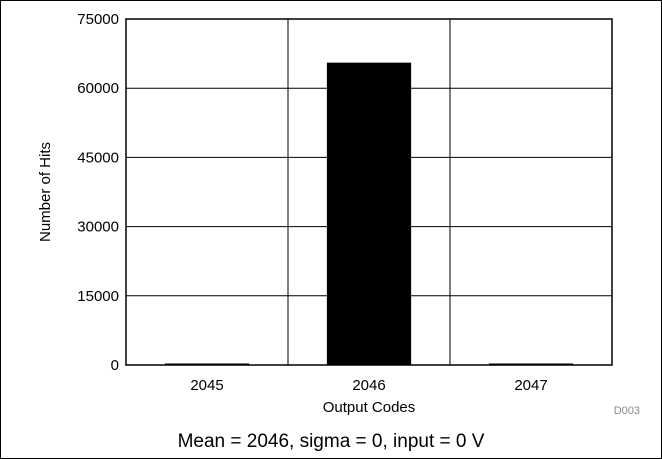  Describe the element at coordinates (98, 296) in the screenshot. I see `y-tick-label: 15000` at that location.